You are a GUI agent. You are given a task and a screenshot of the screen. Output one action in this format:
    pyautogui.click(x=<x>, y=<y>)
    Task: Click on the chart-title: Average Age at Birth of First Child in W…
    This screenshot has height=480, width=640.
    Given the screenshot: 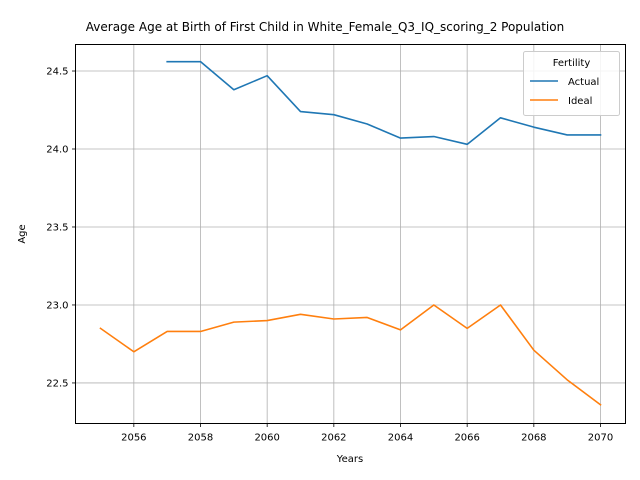 What is the action you would take?
    pyautogui.click(x=325, y=27)
    